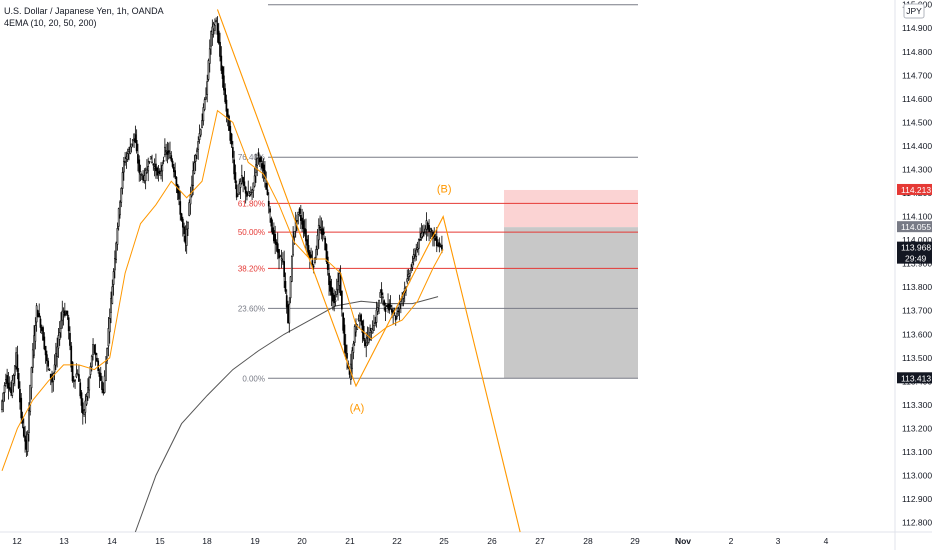  Describe the element at coordinates (255, 541) in the screenshot. I see `x-tick-label: 19` at that location.